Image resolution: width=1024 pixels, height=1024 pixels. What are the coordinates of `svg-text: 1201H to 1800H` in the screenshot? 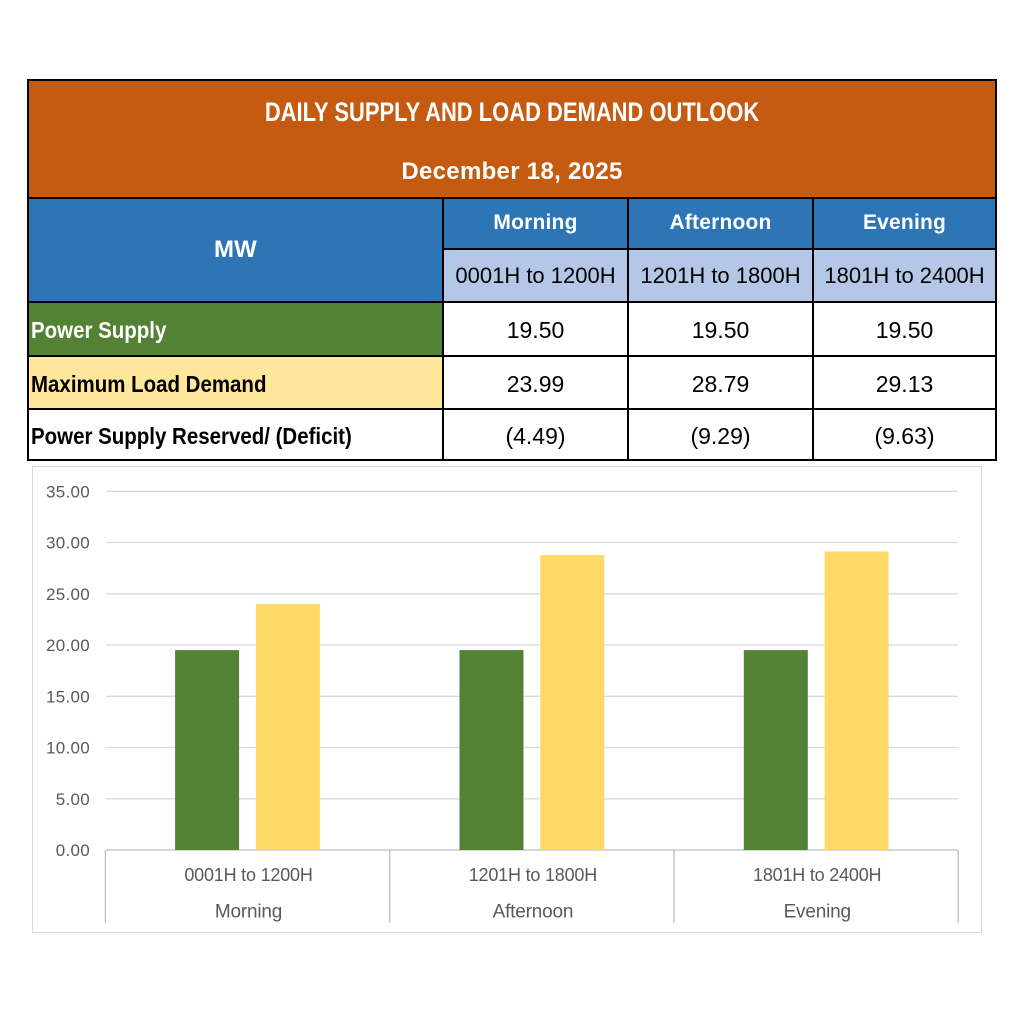 It's located at (533, 875).